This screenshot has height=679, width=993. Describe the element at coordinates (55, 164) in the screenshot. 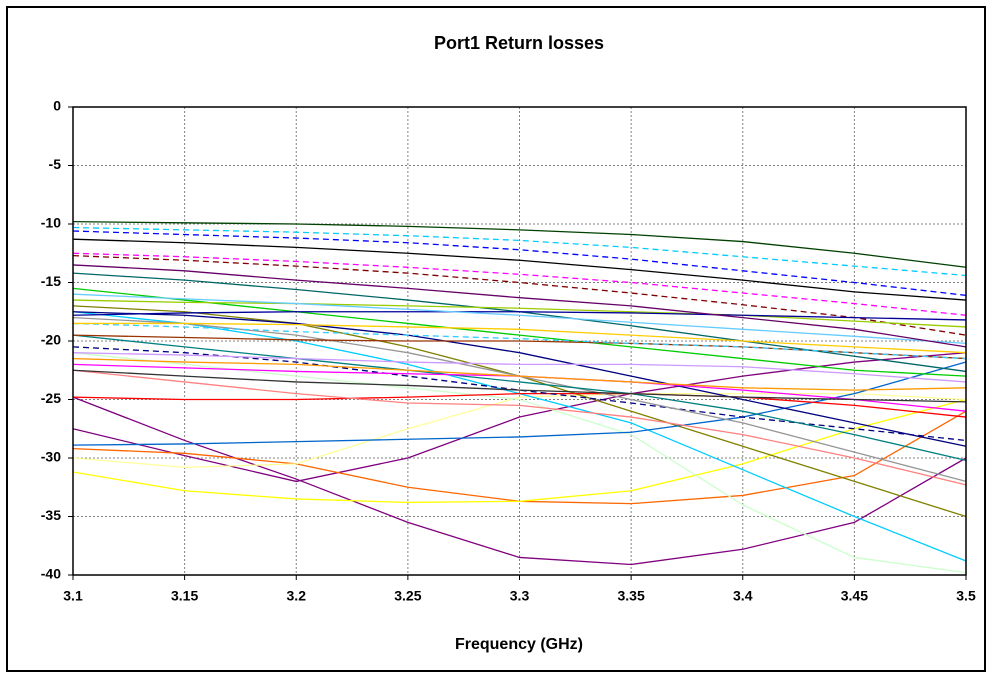

I see `y-tick-label: -5` at that location.